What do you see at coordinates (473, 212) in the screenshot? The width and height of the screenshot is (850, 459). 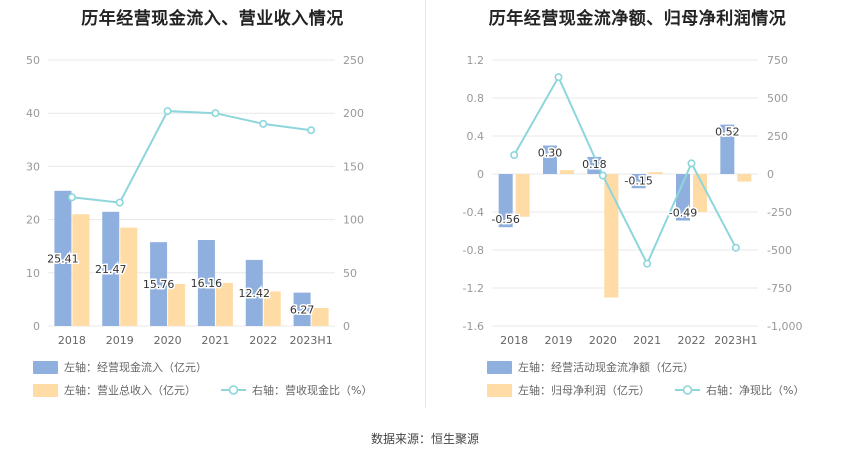 I see `left-axis-tick-label: -0.4` at bounding box center [473, 212].